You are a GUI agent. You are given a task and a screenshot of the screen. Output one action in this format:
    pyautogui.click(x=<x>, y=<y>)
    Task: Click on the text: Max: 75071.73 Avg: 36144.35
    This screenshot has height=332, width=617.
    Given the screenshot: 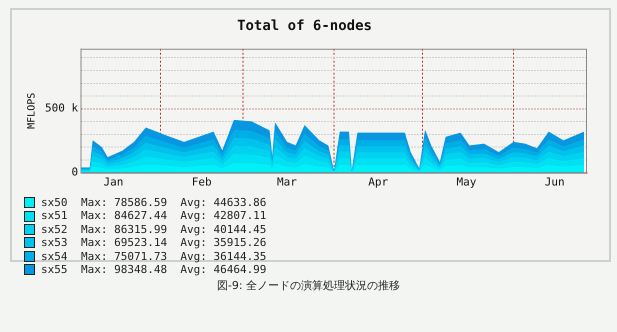 What is the action you would take?
    pyautogui.click(x=173, y=257)
    